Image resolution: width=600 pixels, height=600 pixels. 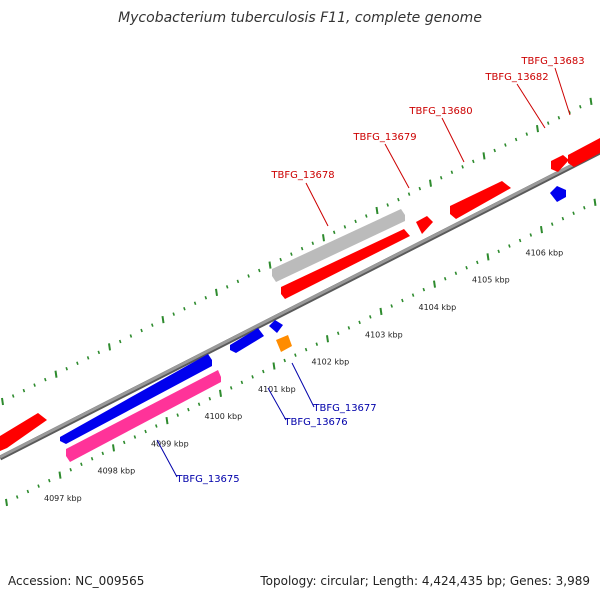 I want to click on gene-feature-pseudo, so click(x=338, y=245).